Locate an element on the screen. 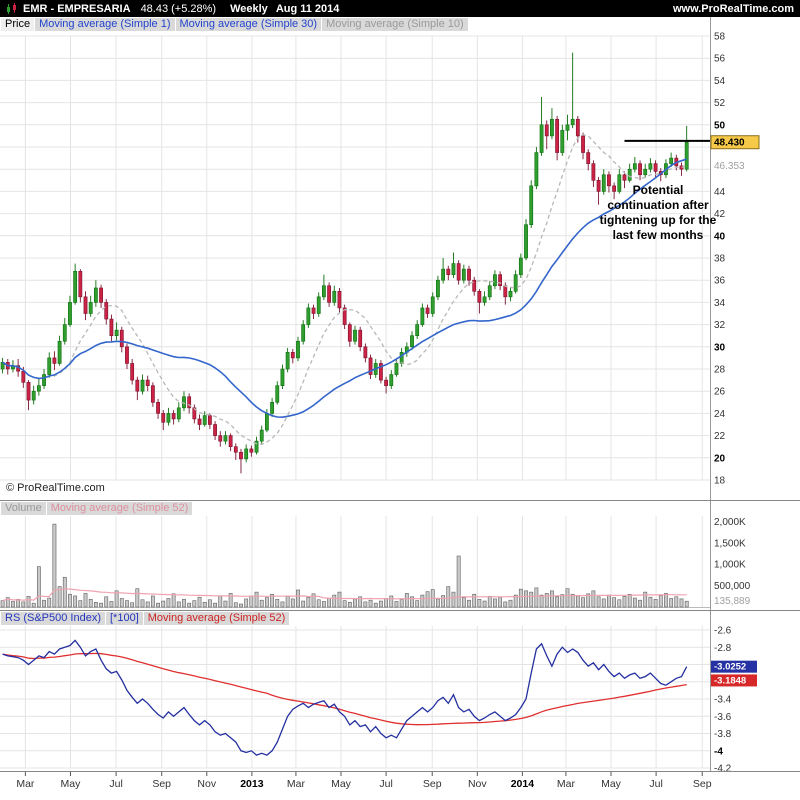  price-legend-item: Moving average (Simple 1) is located at coordinates (105, 24).